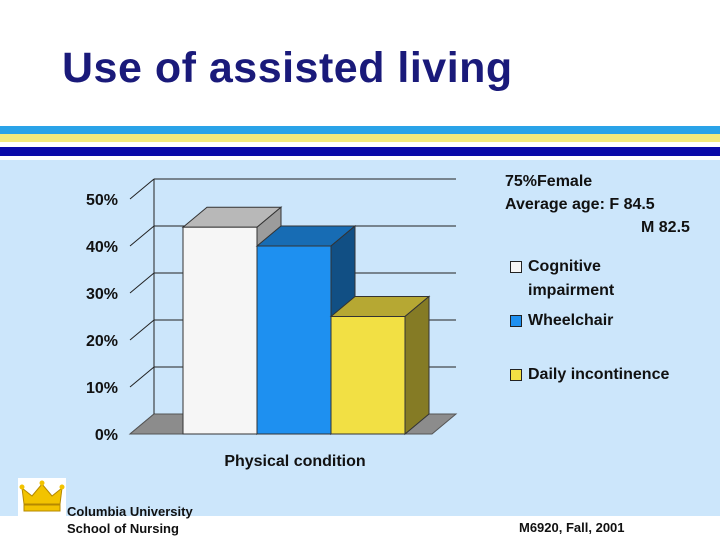  I want to click on y-tick-label: 30%, so click(102, 294).